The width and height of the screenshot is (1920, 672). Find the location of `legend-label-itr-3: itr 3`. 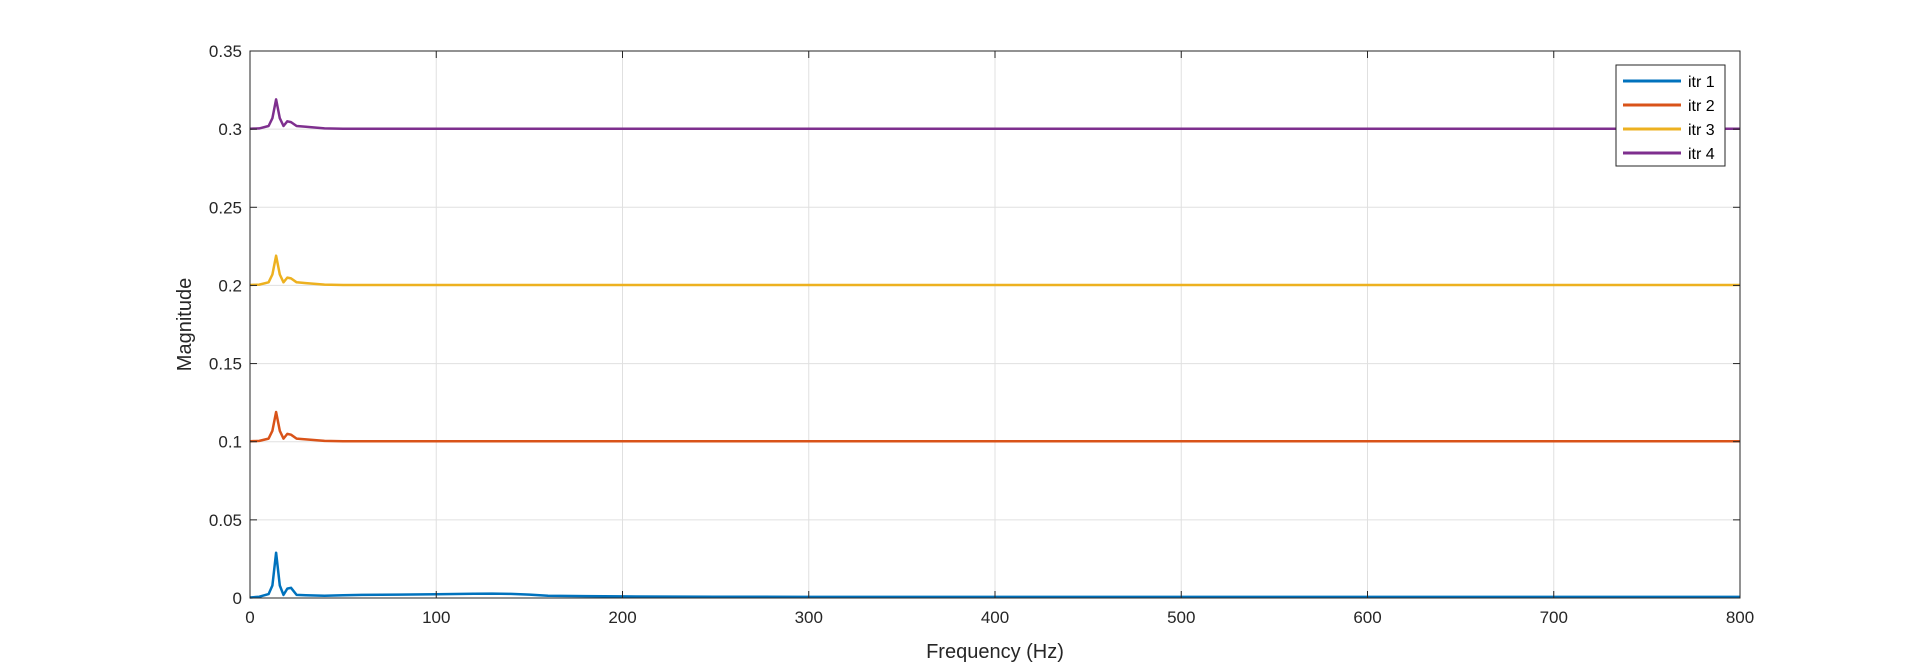

legend-label-itr-3: itr 3 is located at coordinates (1701, 130).